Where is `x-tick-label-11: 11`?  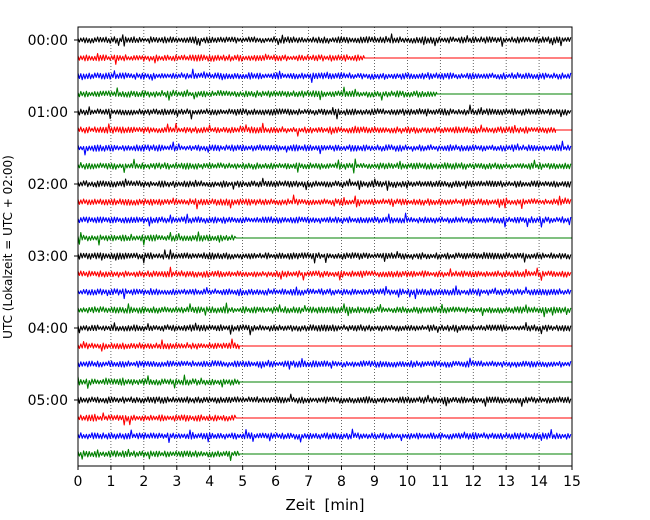 x-tick-label-11: 11 is located at coordinates (440, 482).